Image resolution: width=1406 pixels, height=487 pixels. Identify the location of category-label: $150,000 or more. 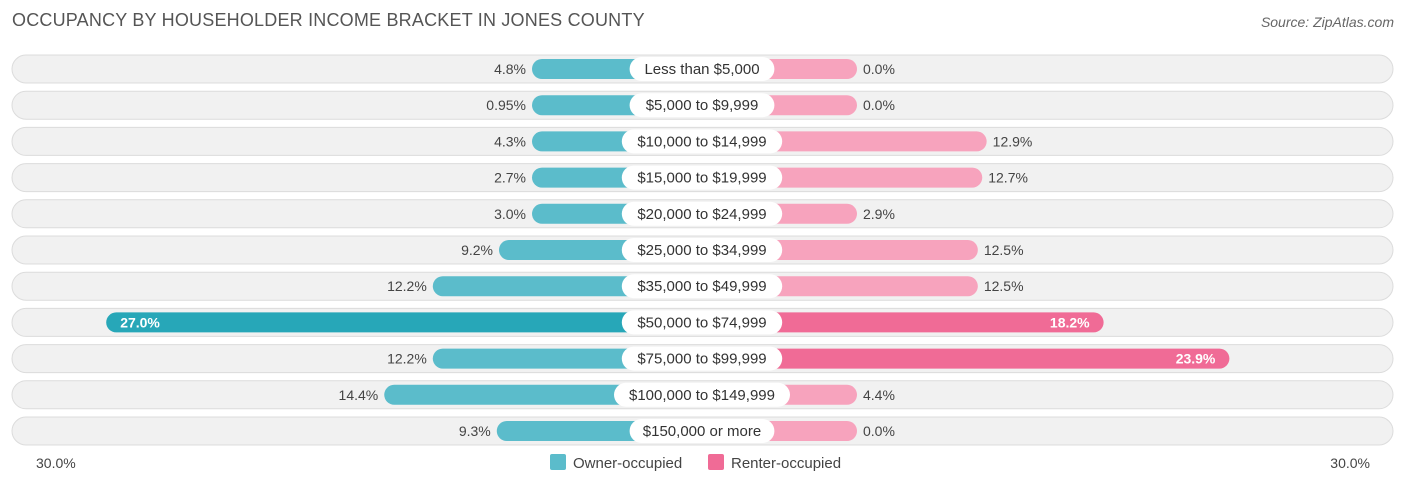
(702, 431).